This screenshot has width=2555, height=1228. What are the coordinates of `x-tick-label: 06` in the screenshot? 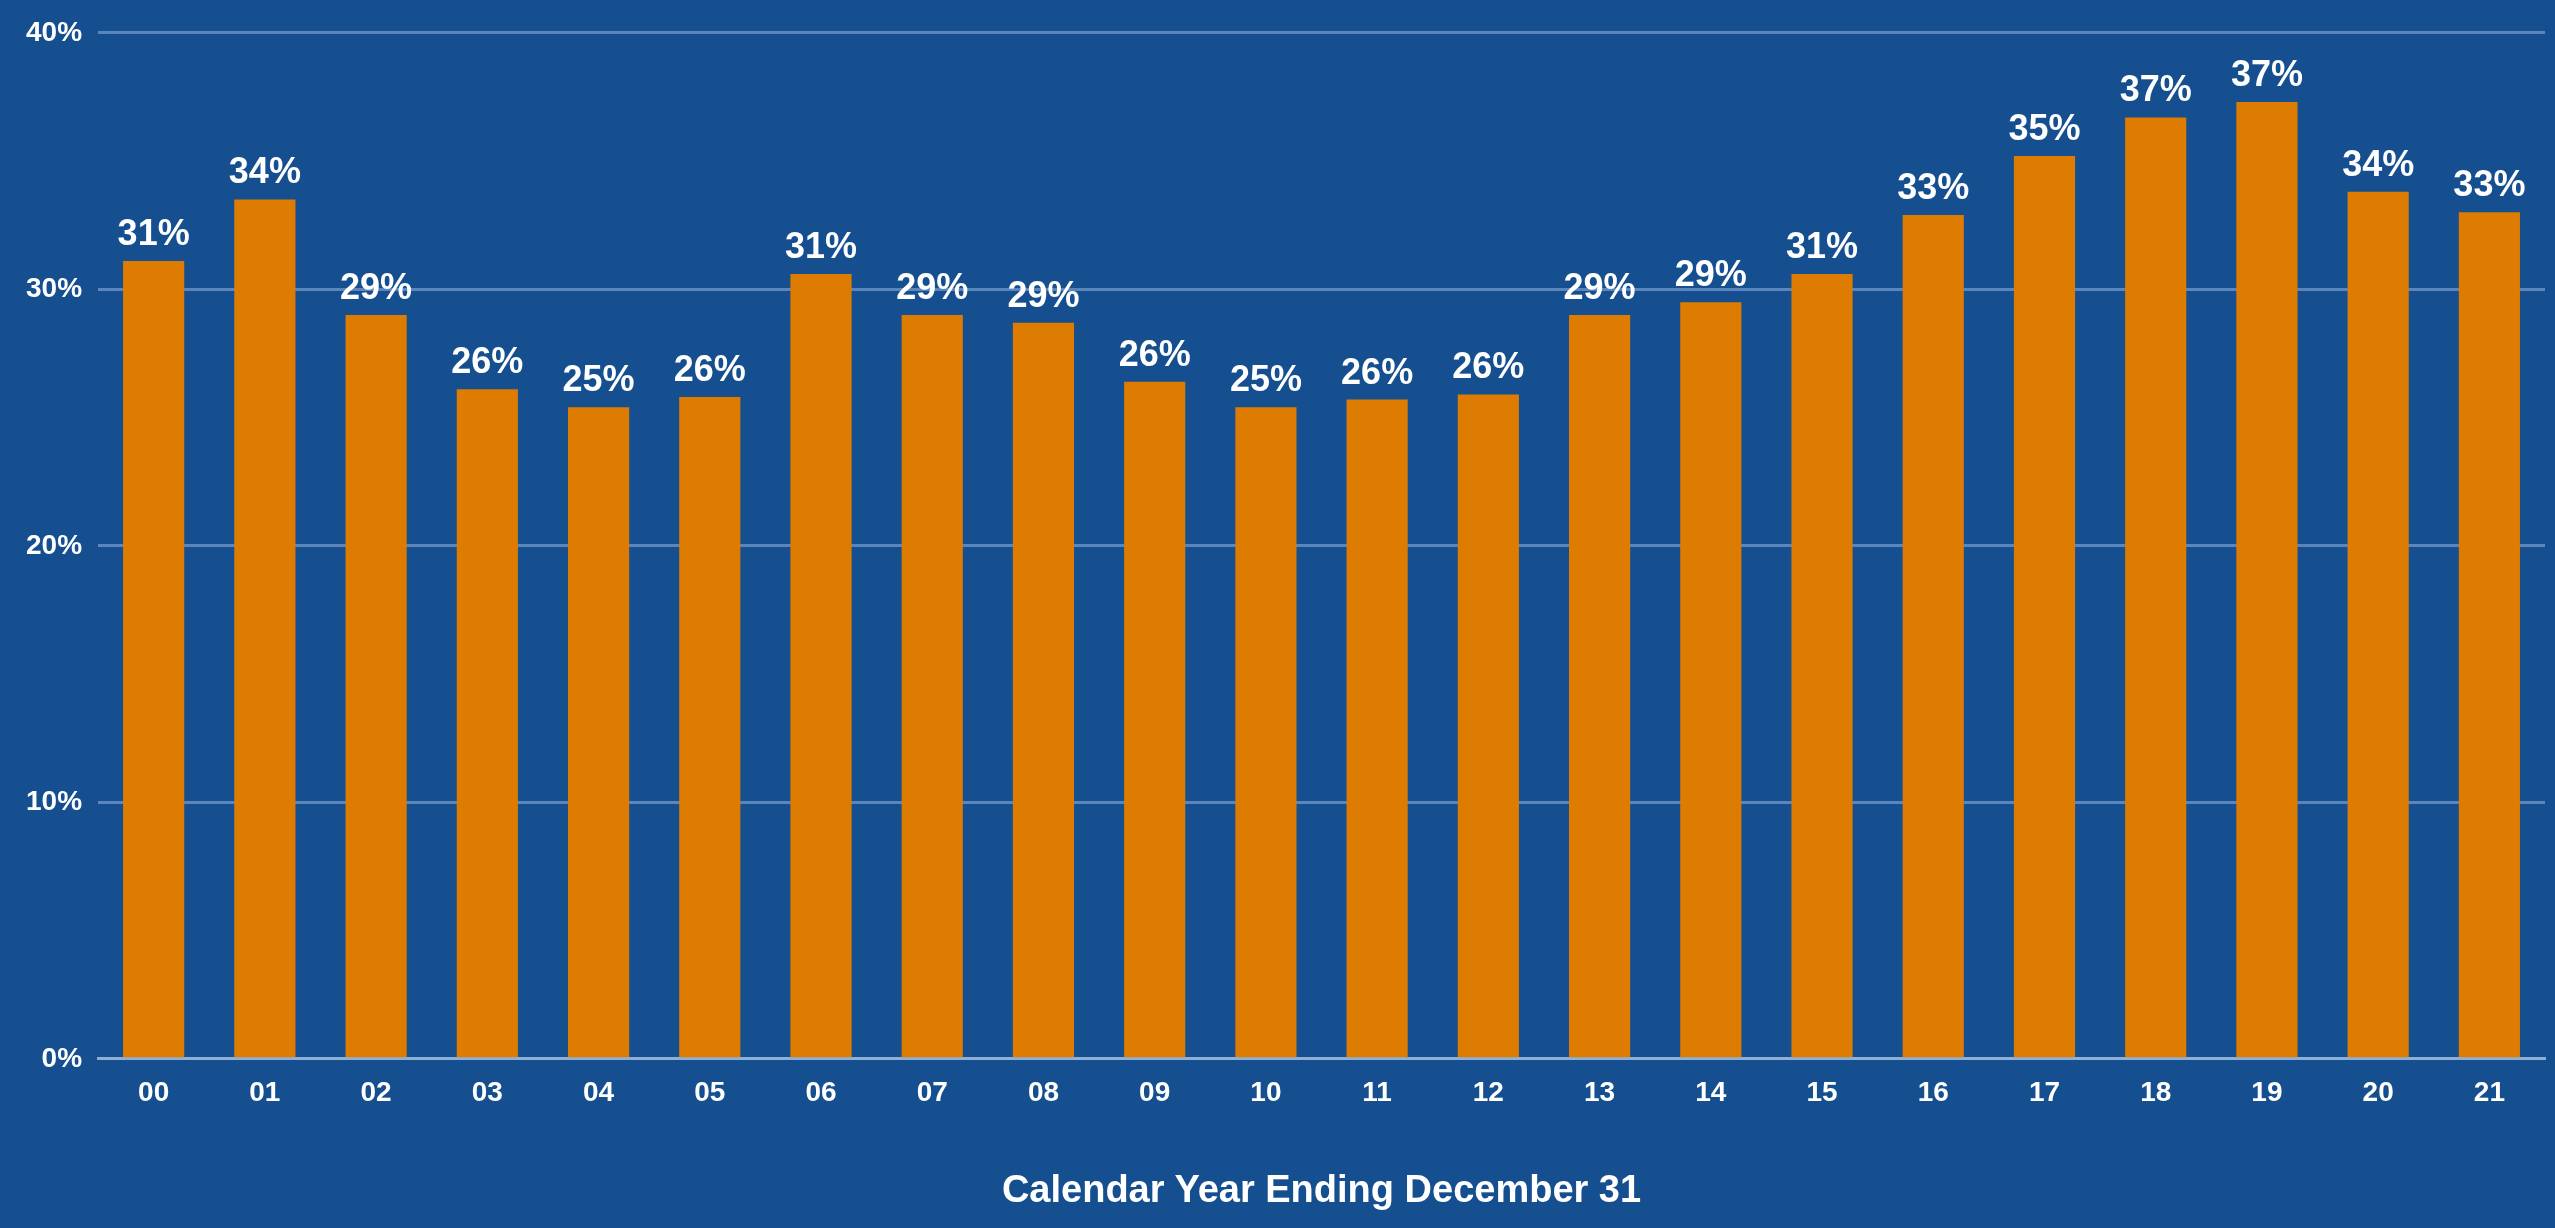 It's located at (821, 1092).